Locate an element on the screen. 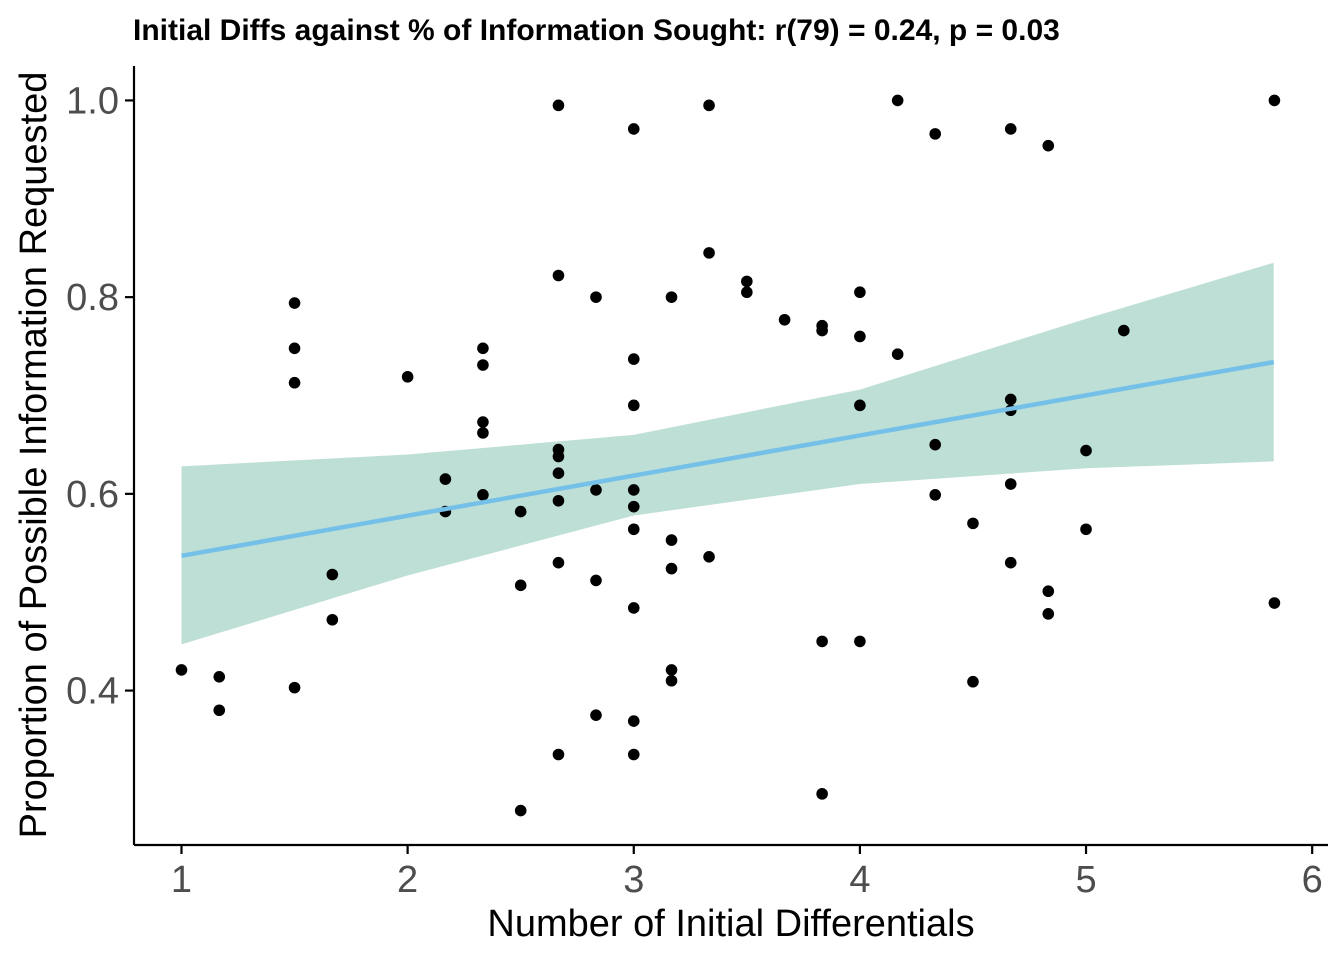 The image size is (1344, 960). y-tick-label: 0.6 is located at coordinates (92, 495).